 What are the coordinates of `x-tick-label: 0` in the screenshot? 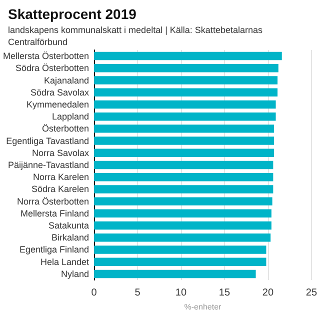 It's located at (94, 293).